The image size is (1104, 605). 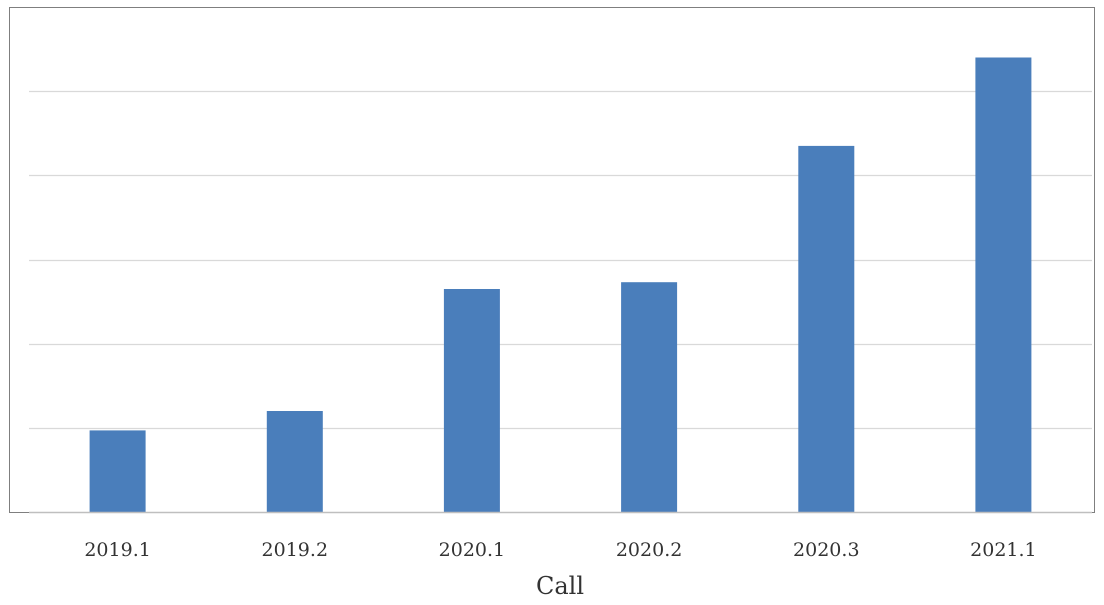 I want to click on x-tick-labels: 2019.1 2019.2 2020.1 2020.2 2020.3 2021.1, so click(x=560, y=550).